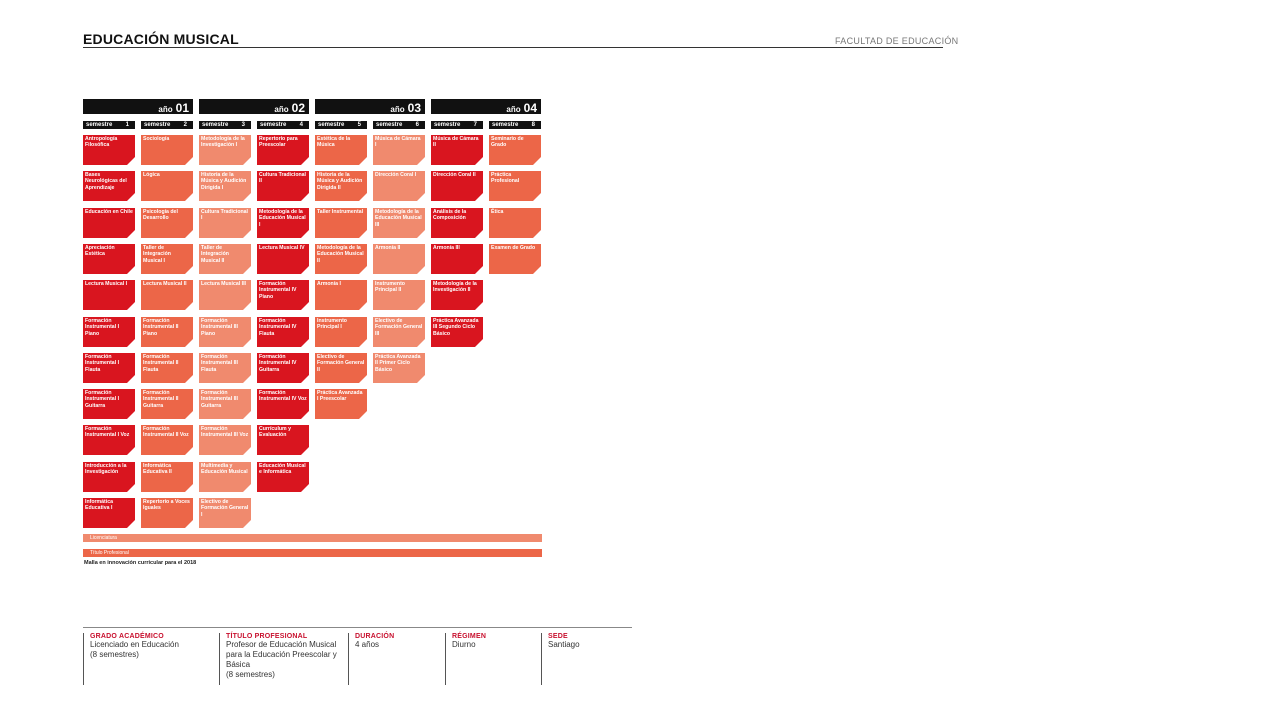 This screenshot has width=1280, height=720. I want to click on semester-header-4: semestre 4, so click(283, 125).